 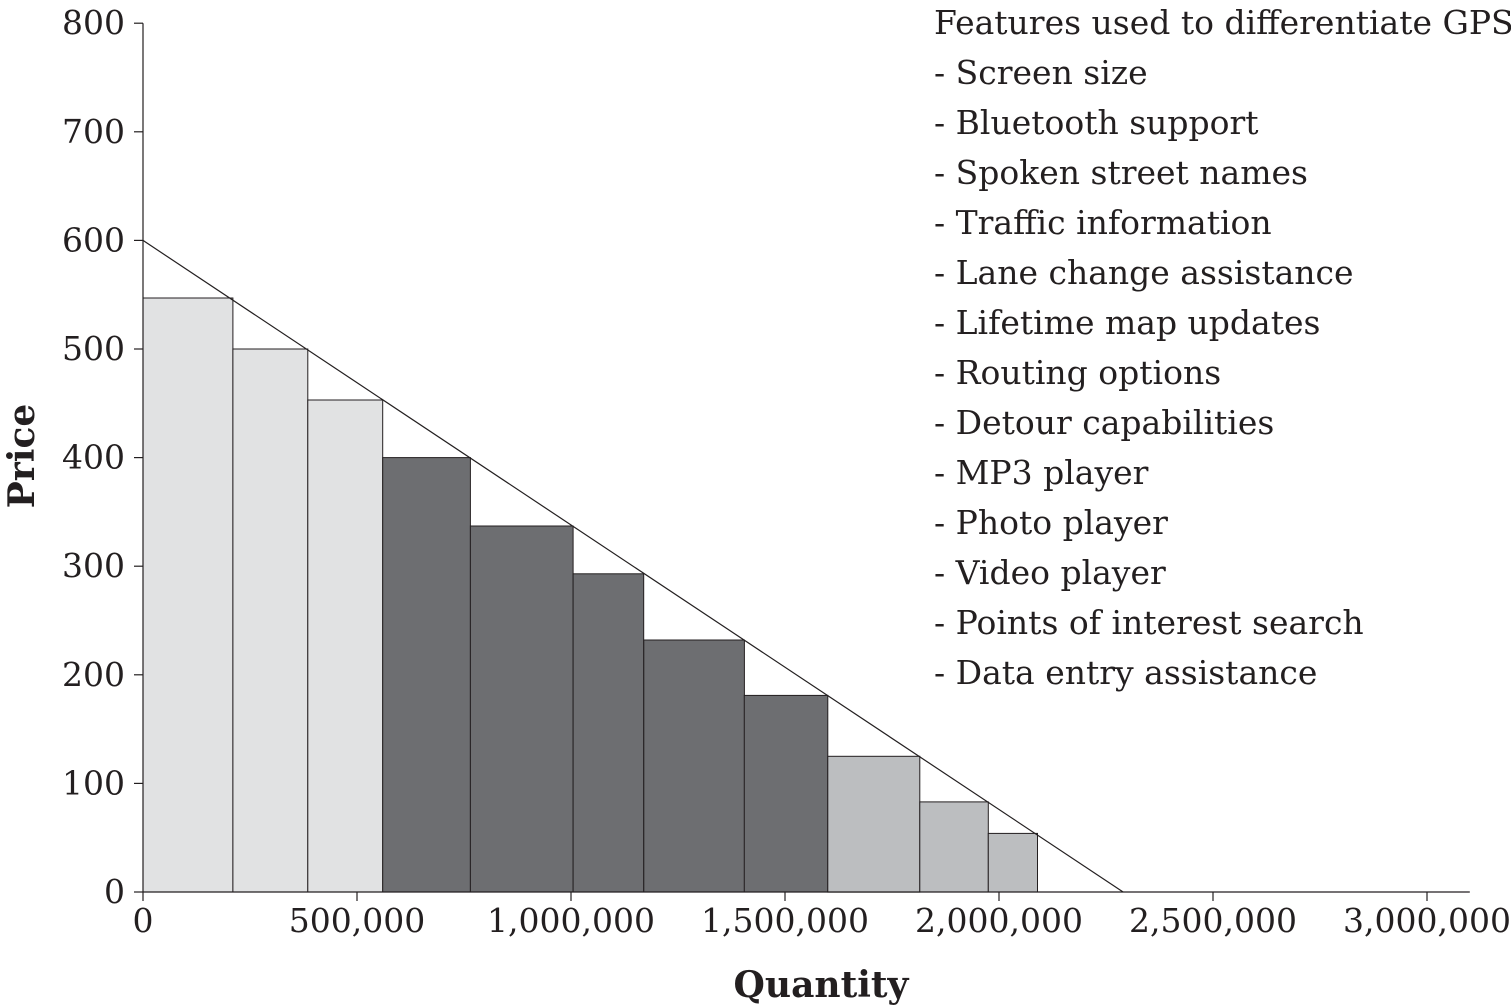 What do you see at coordinates (1050, 572) in the screenshot?
I see `feature-item: - Video player` at bounding box center [1050, 572].